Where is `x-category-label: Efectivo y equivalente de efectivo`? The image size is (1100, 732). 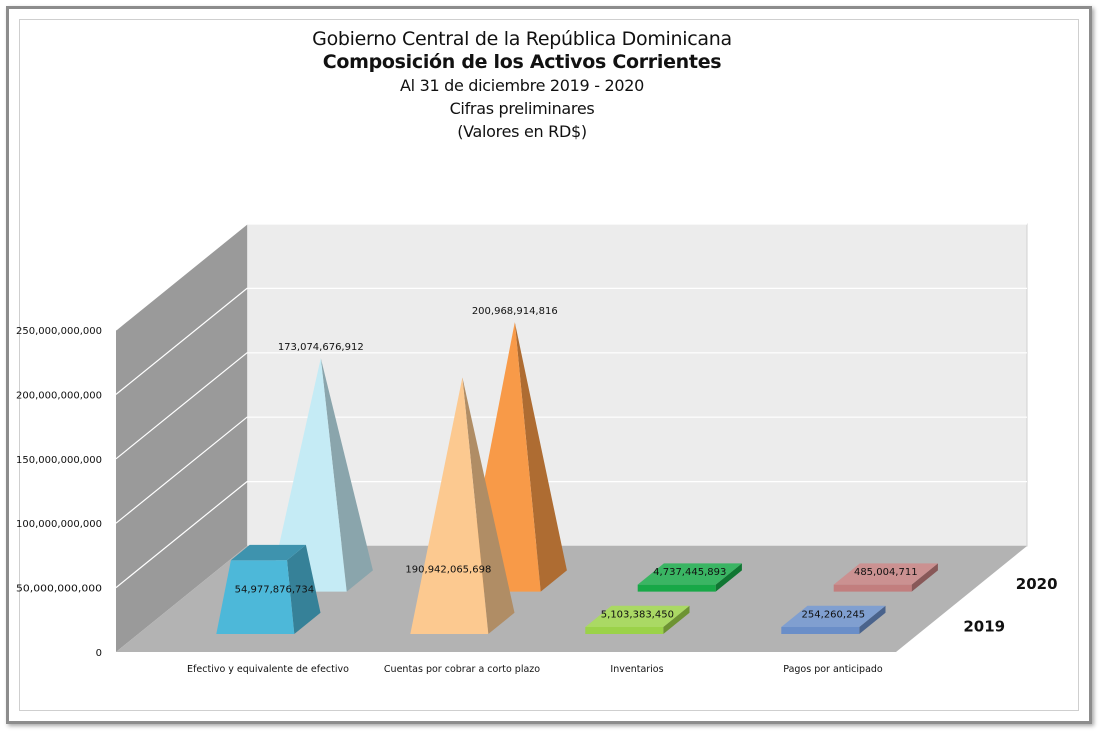 x-category-label: Efectivo y equivalente de efectivo is located at coordinates (268, 669).